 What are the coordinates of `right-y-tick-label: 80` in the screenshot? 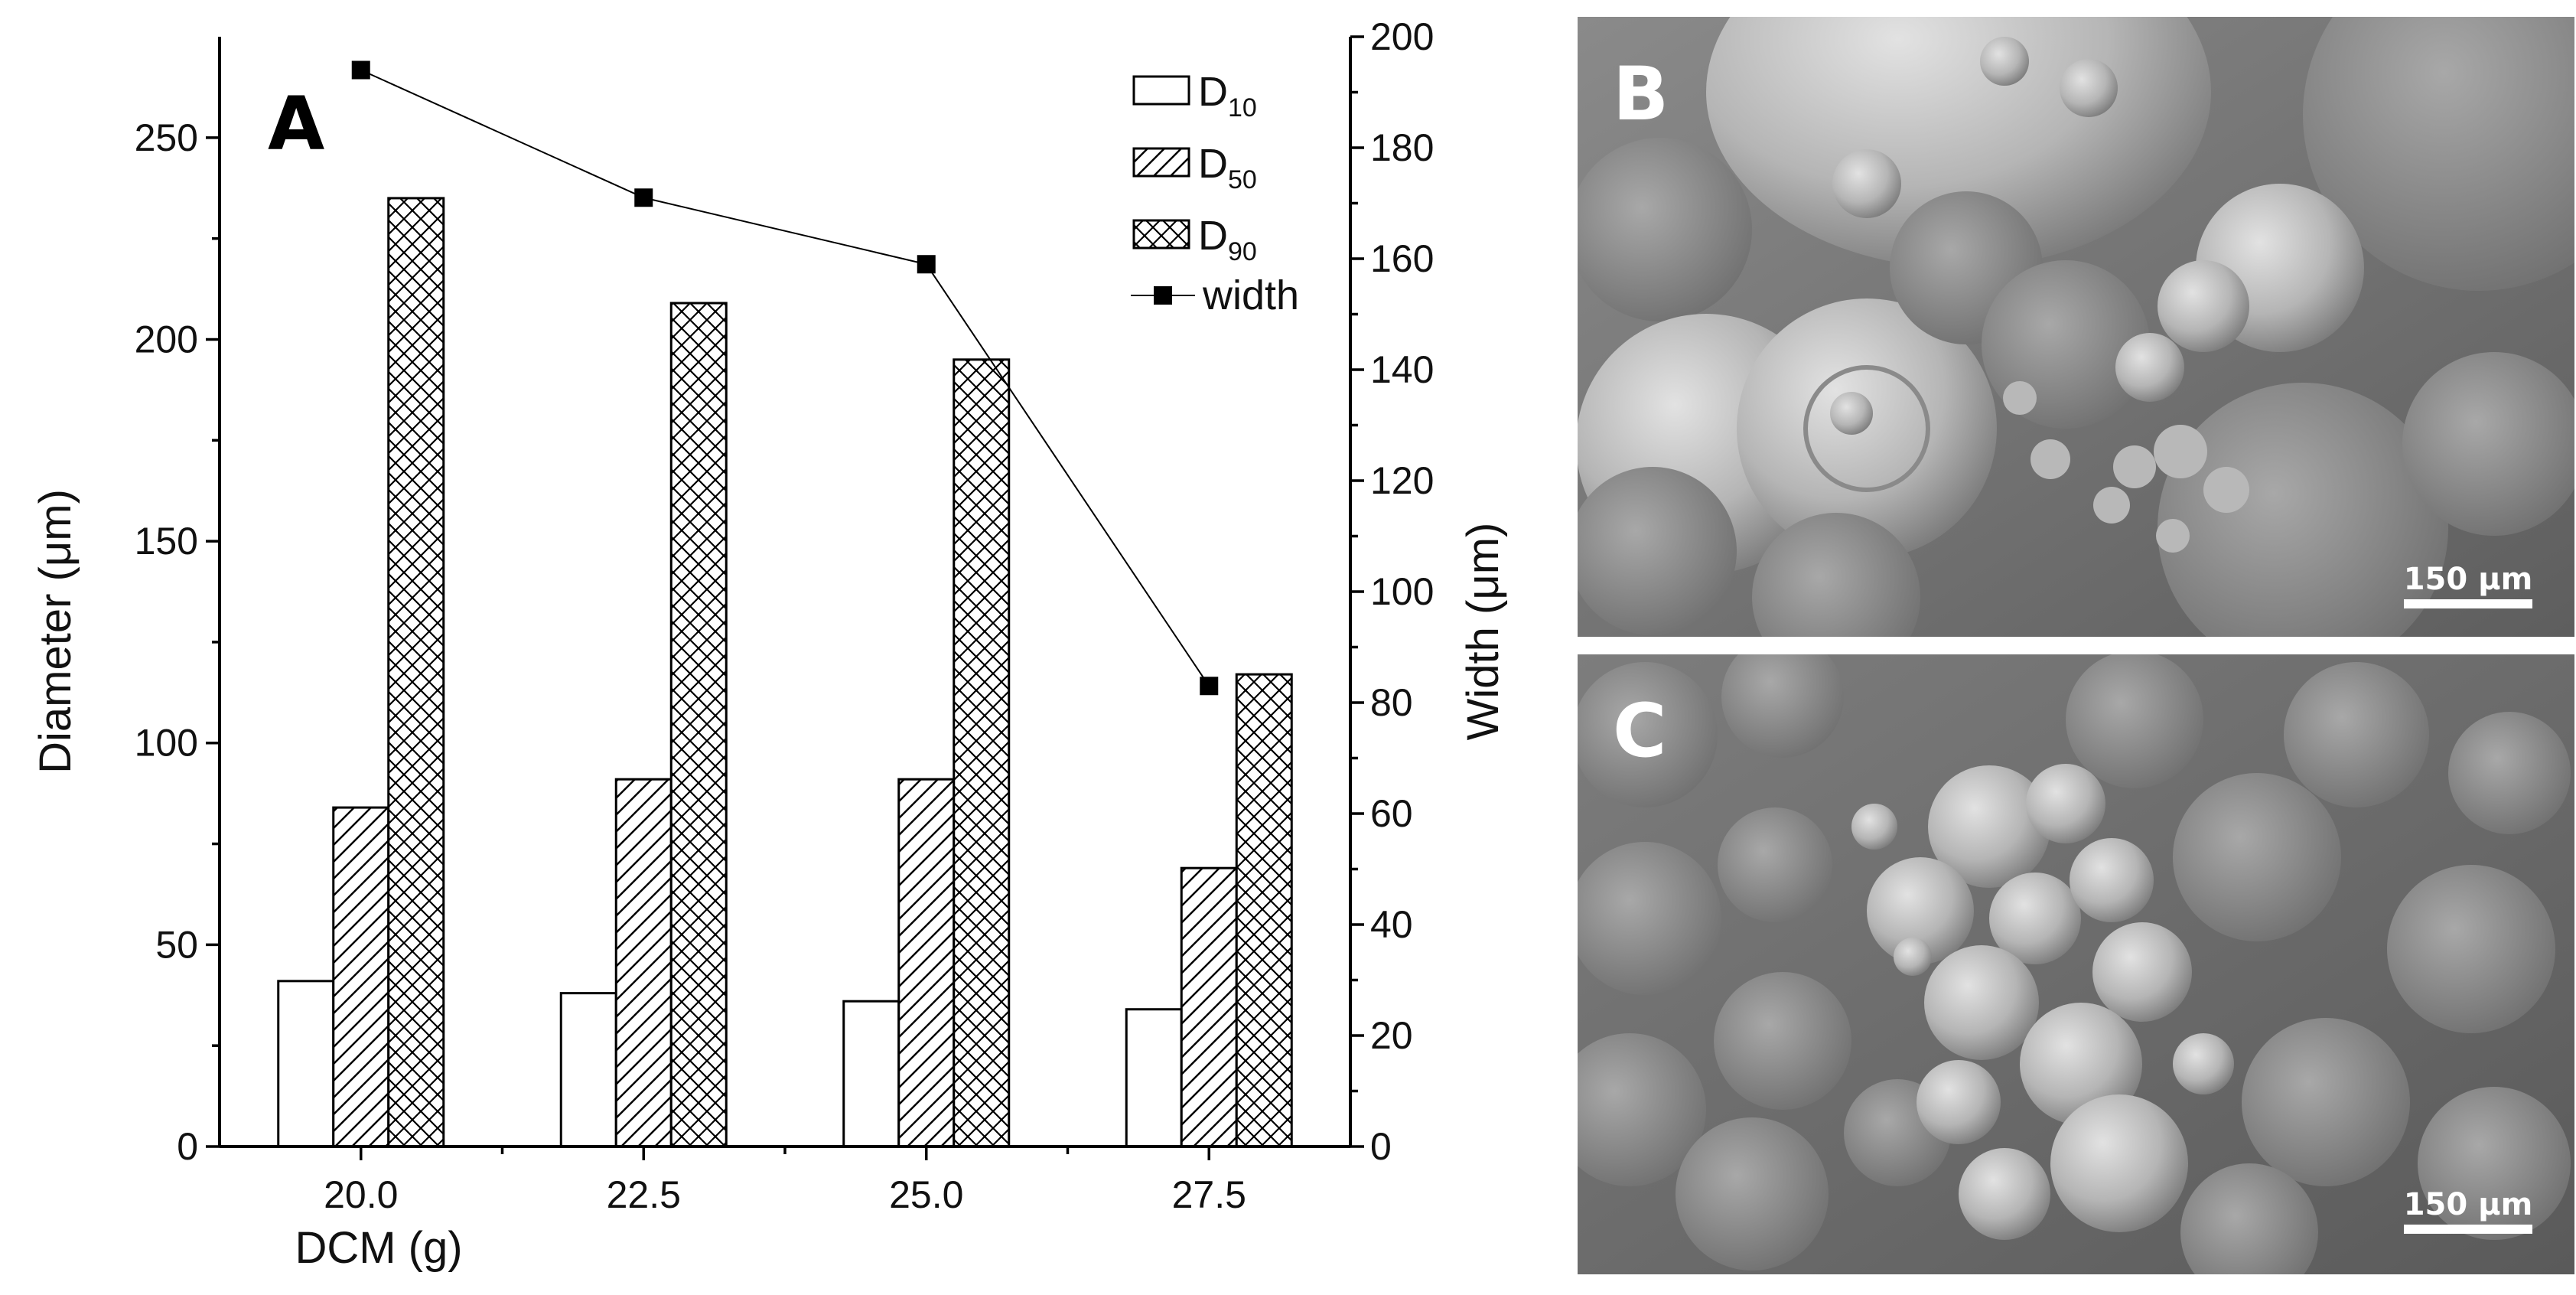 It's located at (1392, 702).